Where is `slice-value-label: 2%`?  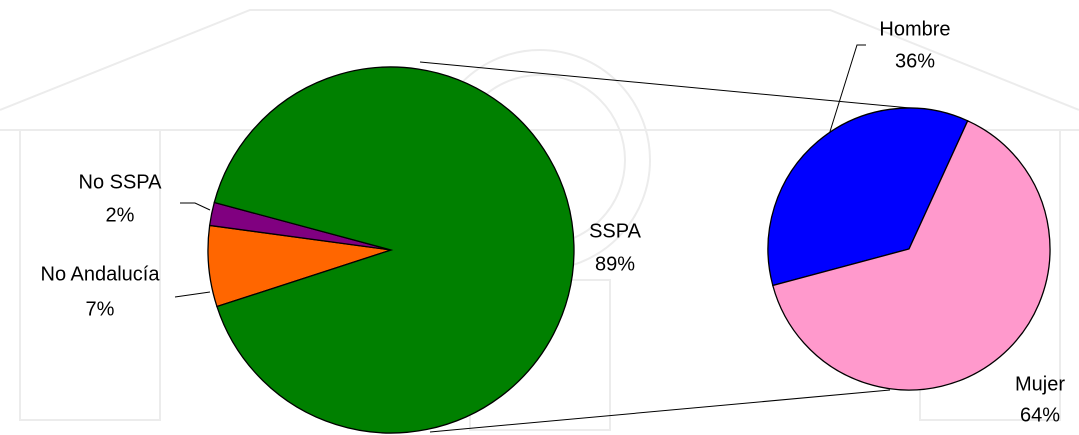
slice-value-label: 2% is located at coordinates (120, 215).